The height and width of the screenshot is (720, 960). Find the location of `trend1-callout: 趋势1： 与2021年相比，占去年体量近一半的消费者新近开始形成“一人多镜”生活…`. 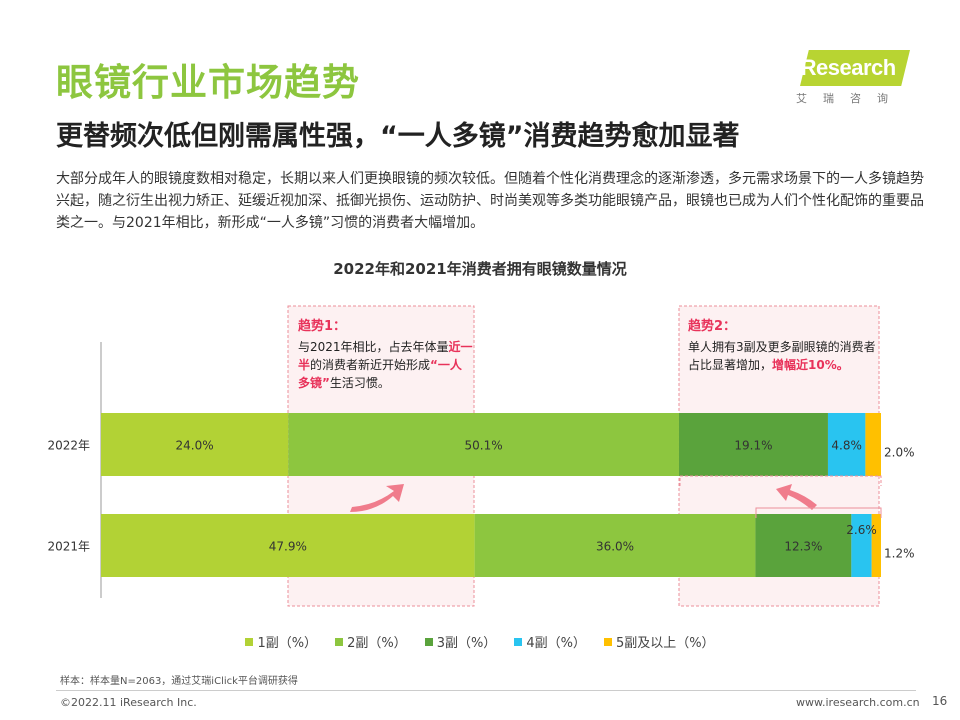

trend1-callout: 趋势1： 与2021年相比，占去年体量近一半的消费者新近开始形成“一人多镜”生活… is located at coordinates (385, 355).